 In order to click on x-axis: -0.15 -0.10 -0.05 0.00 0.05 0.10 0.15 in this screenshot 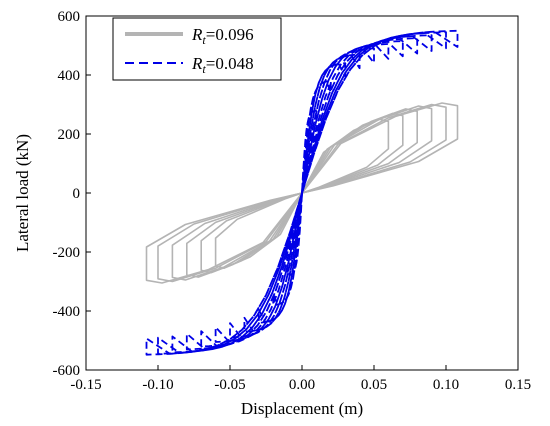, I will do `click(300, 379)`.